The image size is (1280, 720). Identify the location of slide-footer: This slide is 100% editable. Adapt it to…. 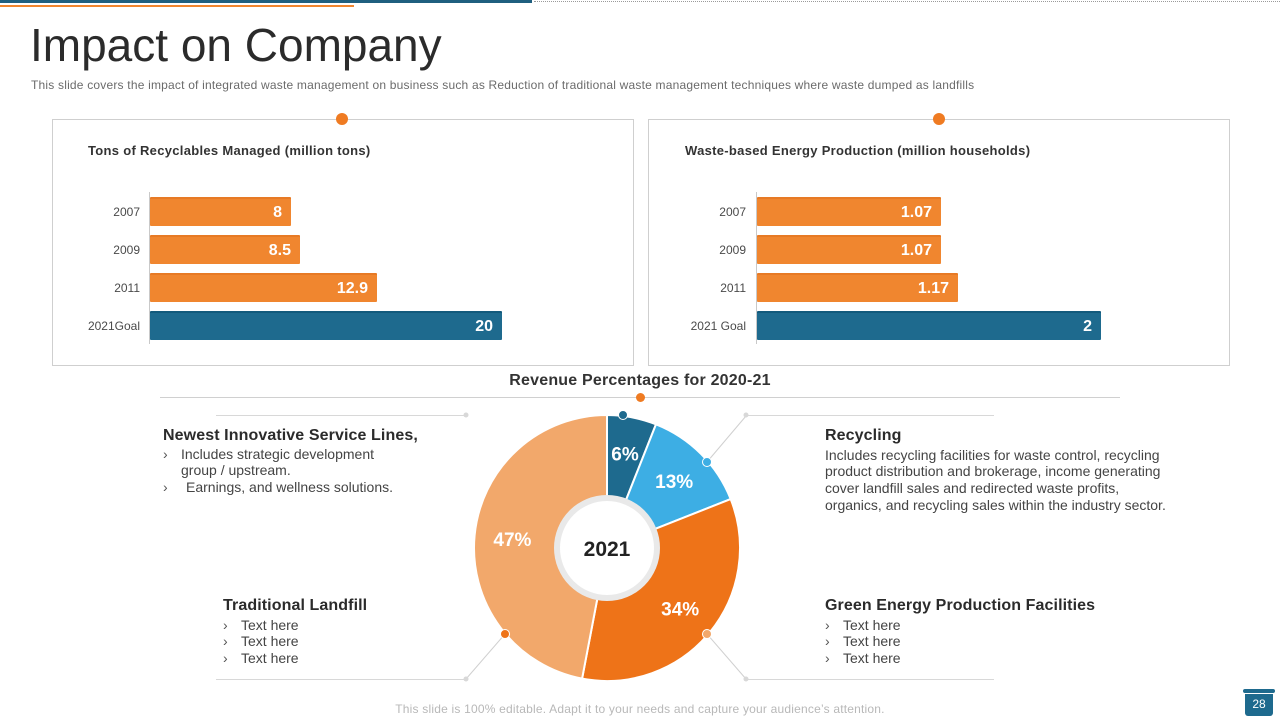
(640, 709).